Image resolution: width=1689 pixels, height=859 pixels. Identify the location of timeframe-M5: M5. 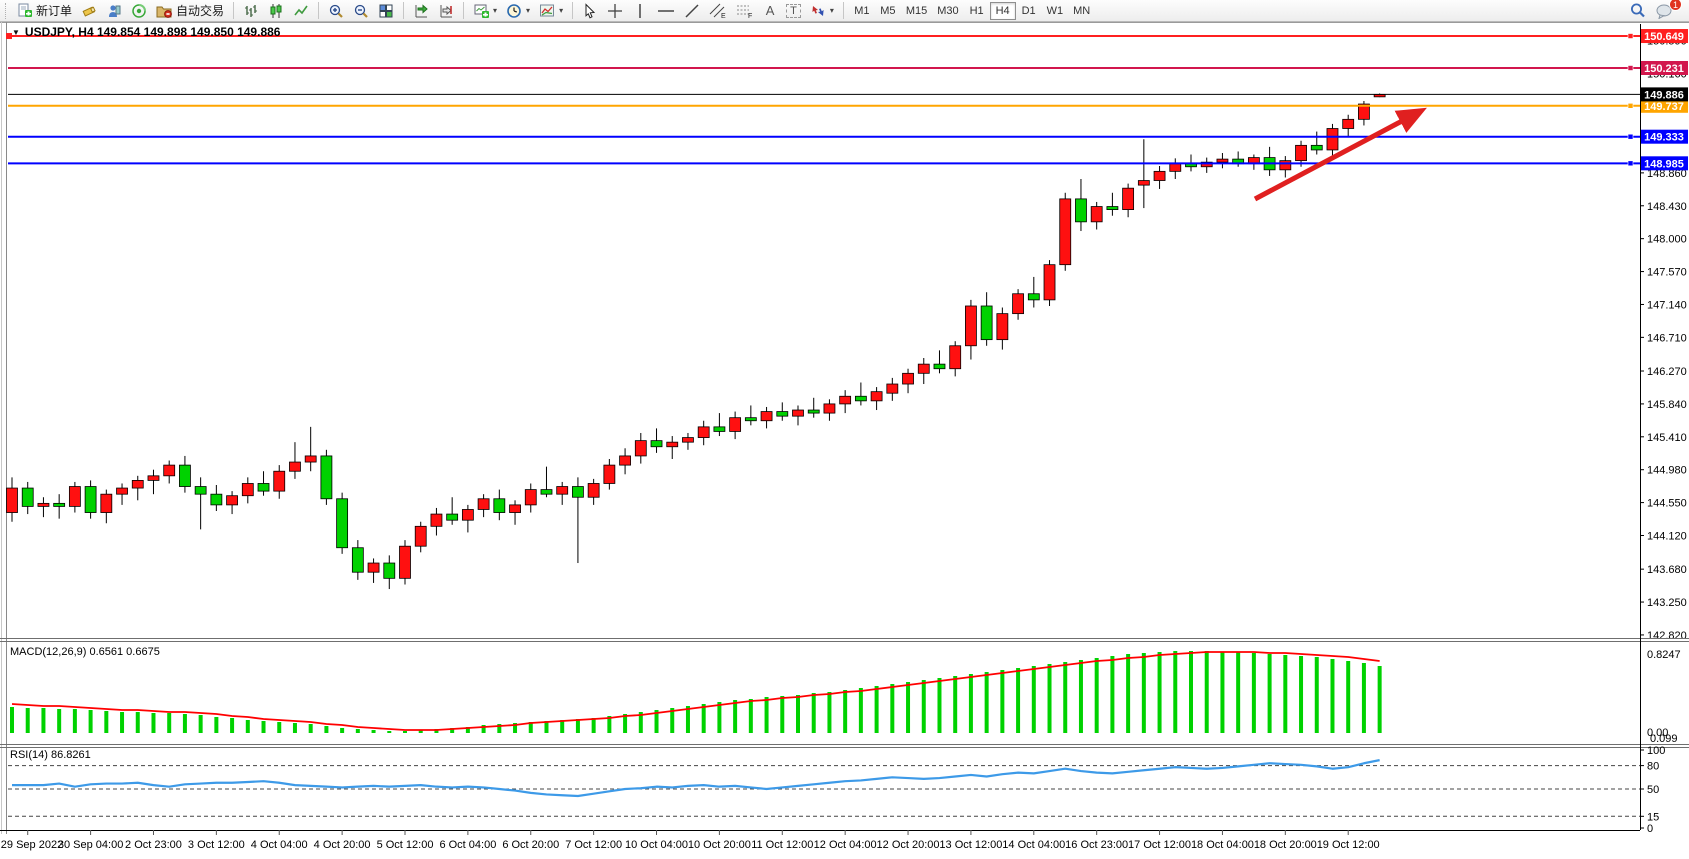
(888, 10).